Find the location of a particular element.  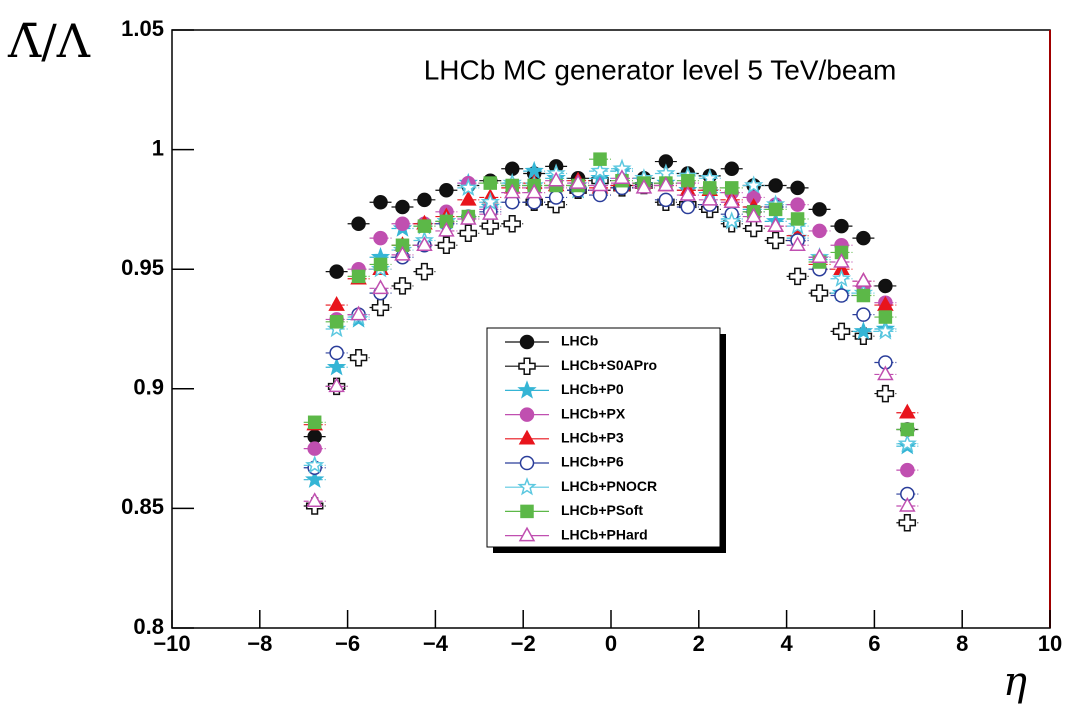

x-tick-label: 8 is located at coordinates (962, 643).